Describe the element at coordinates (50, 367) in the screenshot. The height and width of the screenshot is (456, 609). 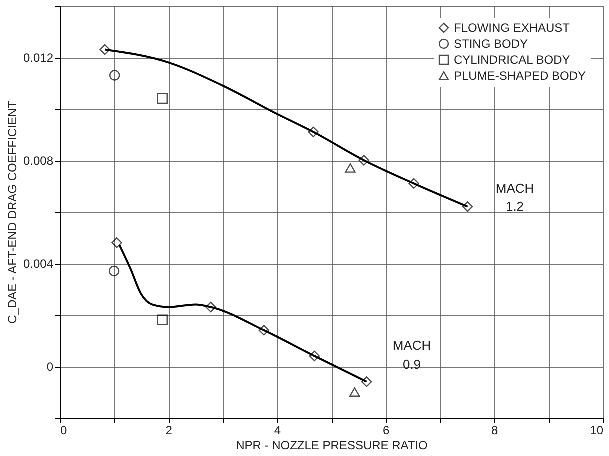
I see `y-tick-label: 0` at that location.